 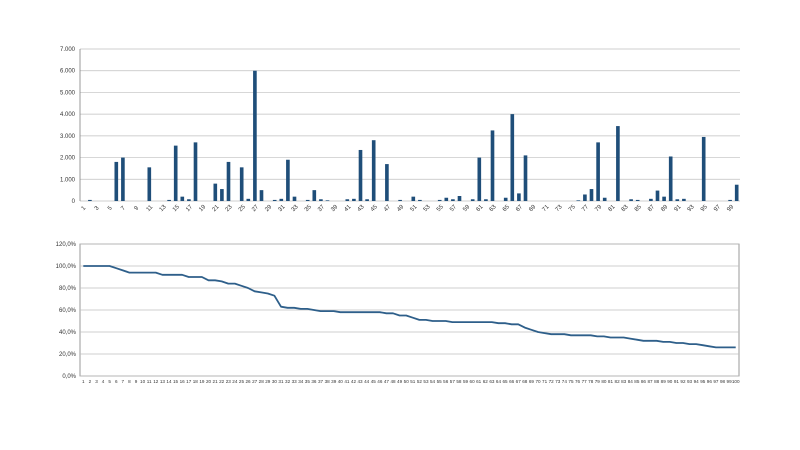 I want to click on x-tick-label: 66, so click(x=512, y=381).